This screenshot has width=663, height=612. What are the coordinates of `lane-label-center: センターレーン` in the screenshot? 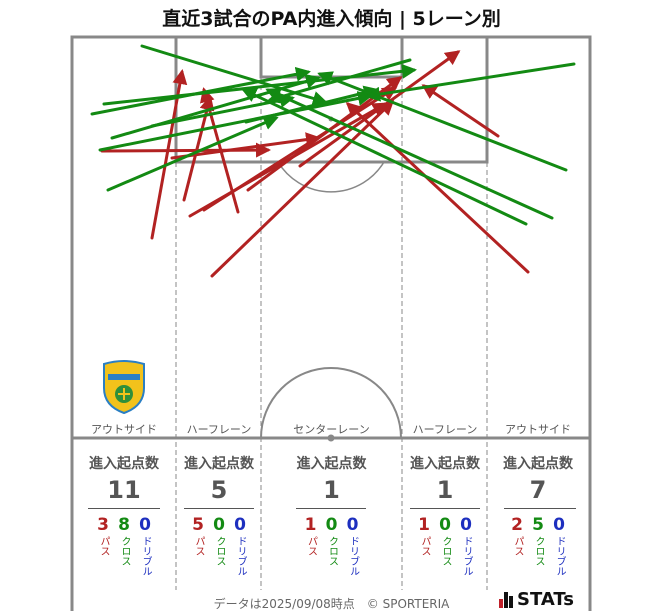 It's located at (331, 429).